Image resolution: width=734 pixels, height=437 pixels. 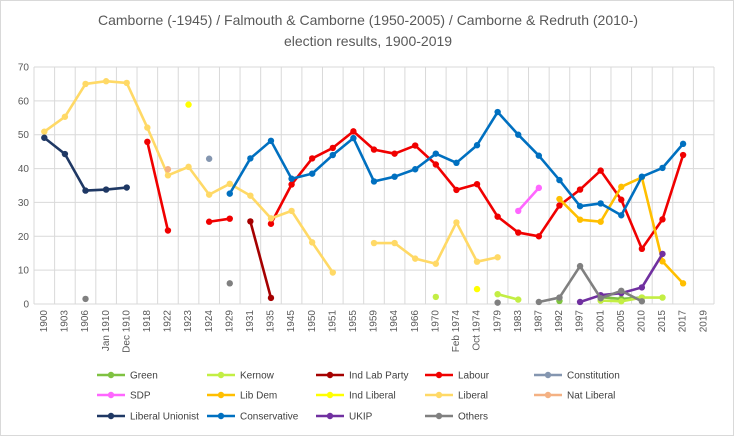 I want to click on x-tick-label: 2017, so click(x=683, y=321).